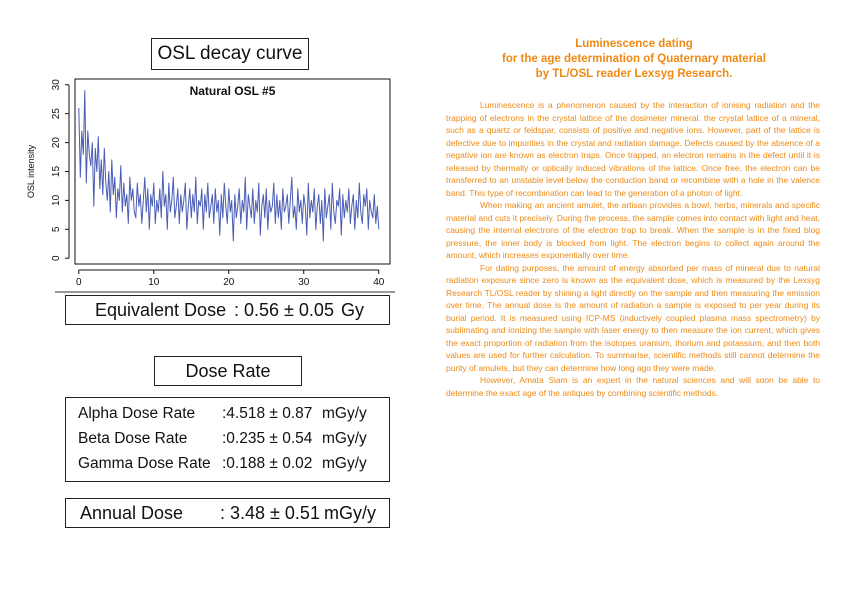  I want to click on equivalent-dose-value: : 0.56 ± 0.05, so click(284, 310).